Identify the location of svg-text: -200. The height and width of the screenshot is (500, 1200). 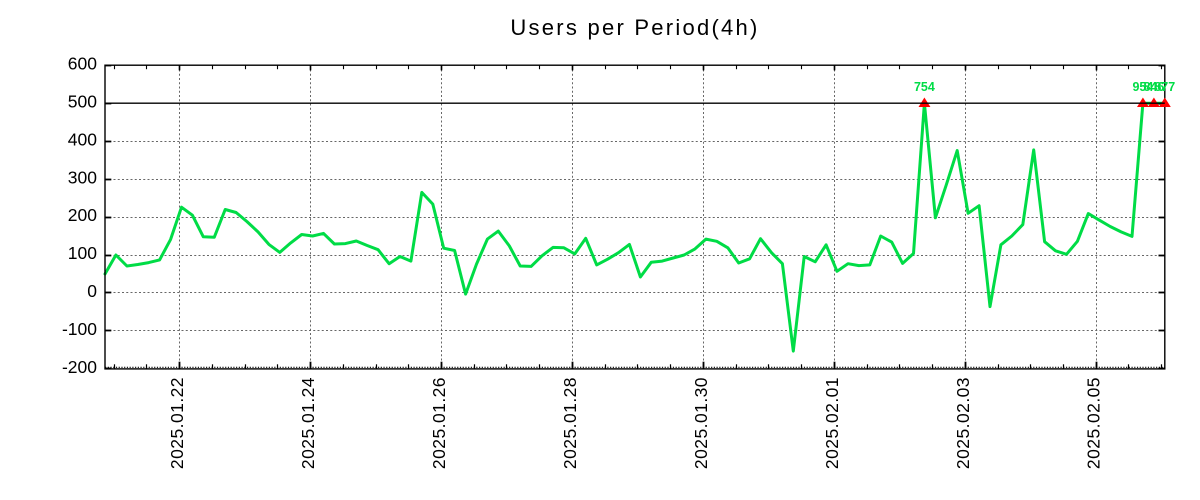
(79, 367).